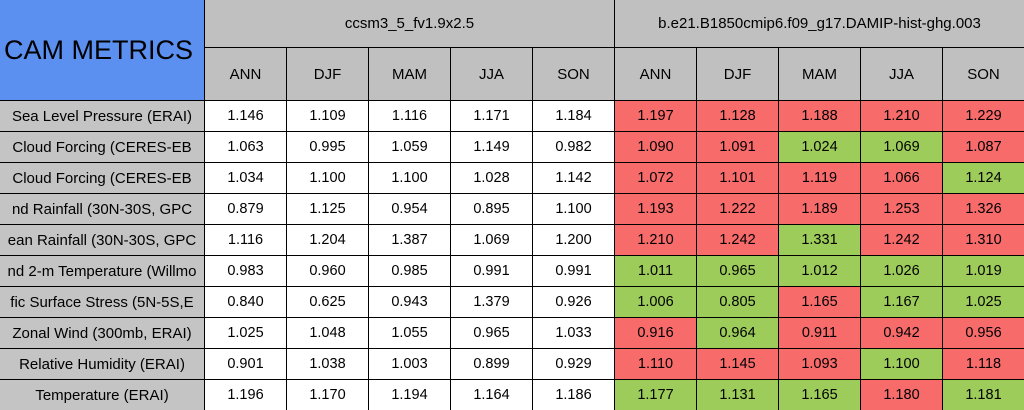  What do you see at coordinates (655, 147) in the screenshot?
I see `metric-cell: 1.090` at bounding box center [655, 147].